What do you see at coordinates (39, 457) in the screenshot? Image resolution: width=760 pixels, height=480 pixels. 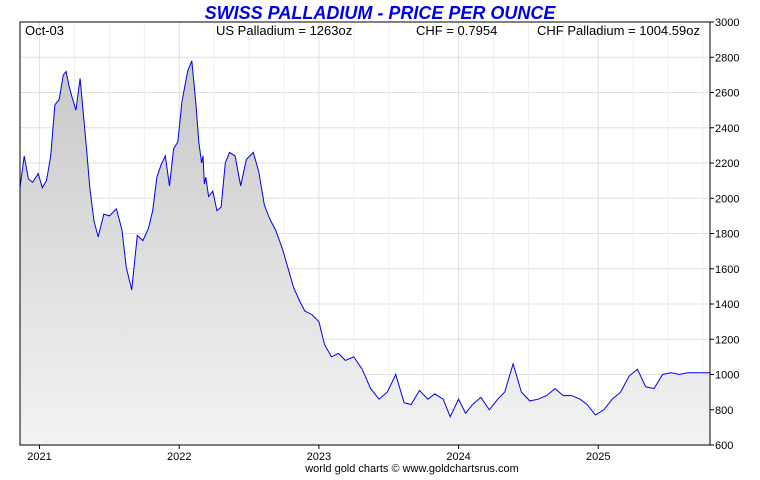 I see `x-tick-label: 2021` at bounding box center [39, 457].